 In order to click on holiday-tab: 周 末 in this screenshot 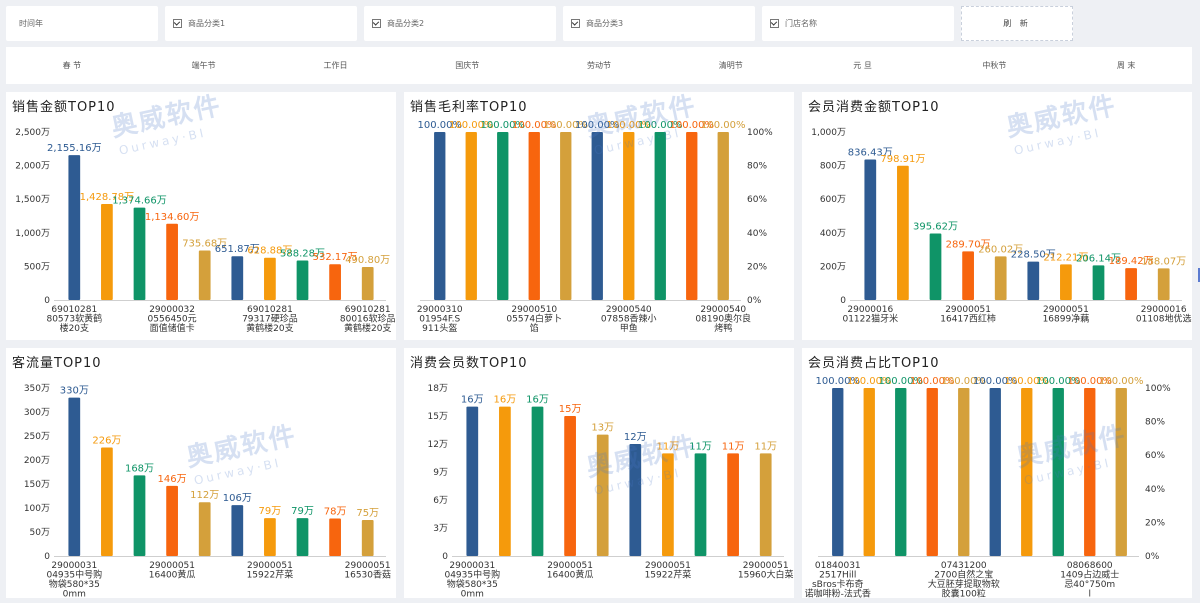, I will do `click(1126, 65)`.